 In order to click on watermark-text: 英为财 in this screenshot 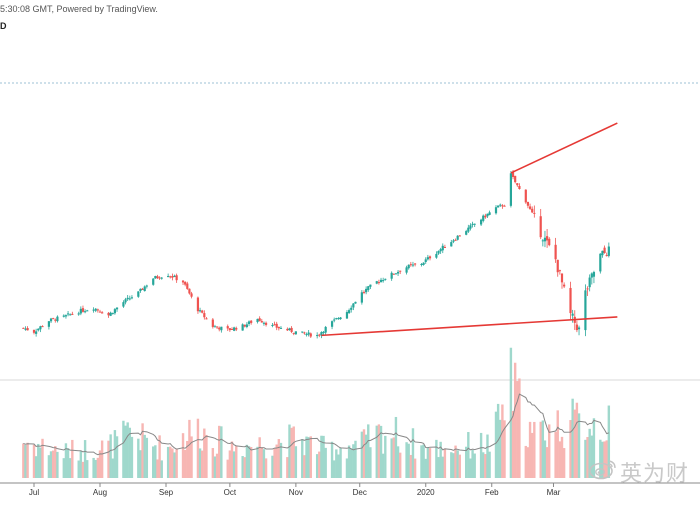, I will do `click(655, 474)`.